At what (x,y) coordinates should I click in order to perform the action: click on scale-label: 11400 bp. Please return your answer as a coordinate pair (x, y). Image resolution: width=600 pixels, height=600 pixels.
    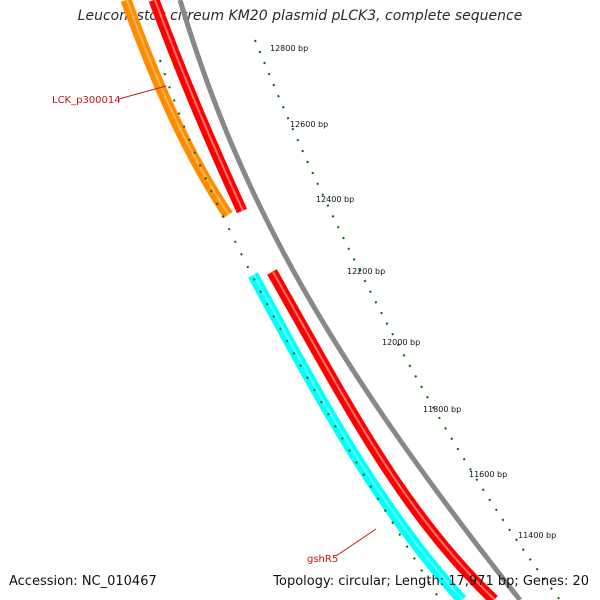
    Looking at the image, I should click on (537, 535).